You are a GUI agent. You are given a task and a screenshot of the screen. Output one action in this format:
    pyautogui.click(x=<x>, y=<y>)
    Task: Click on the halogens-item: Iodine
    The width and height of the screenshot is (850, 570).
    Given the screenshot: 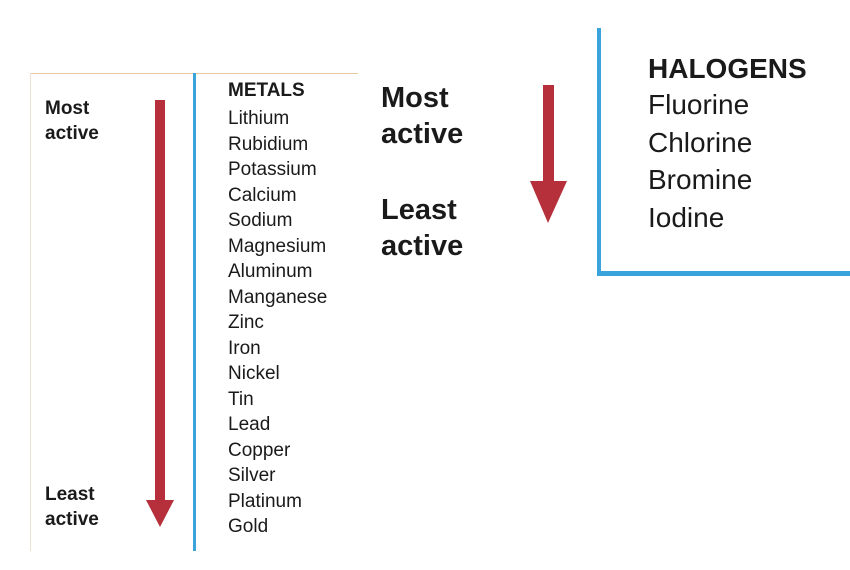 What is the action you would take?
    pyautogui.click(x=686, y=217)
    